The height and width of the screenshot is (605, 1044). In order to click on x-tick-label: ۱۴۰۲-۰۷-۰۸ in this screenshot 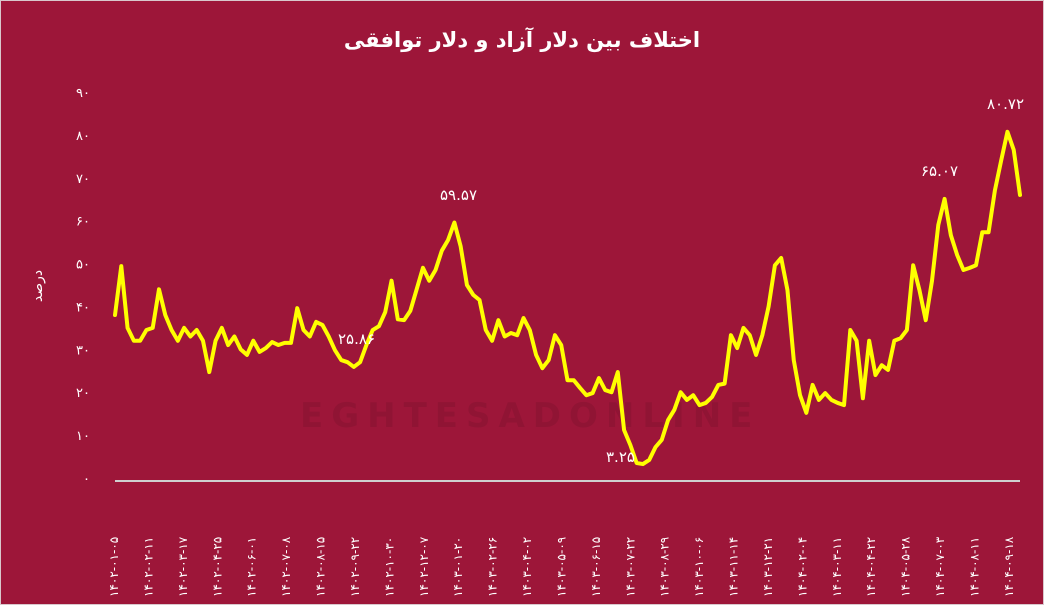, I will do `click(286, 566)`.